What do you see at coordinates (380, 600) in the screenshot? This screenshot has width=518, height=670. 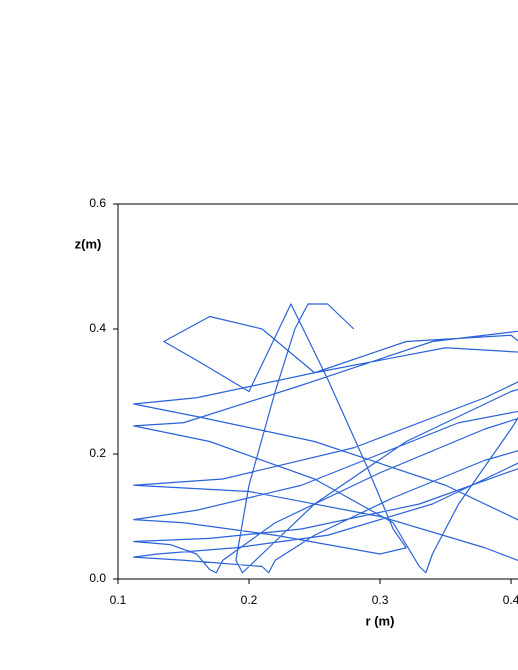 I see `x-tick-label: 0.3` at bounding box center [380, 600].